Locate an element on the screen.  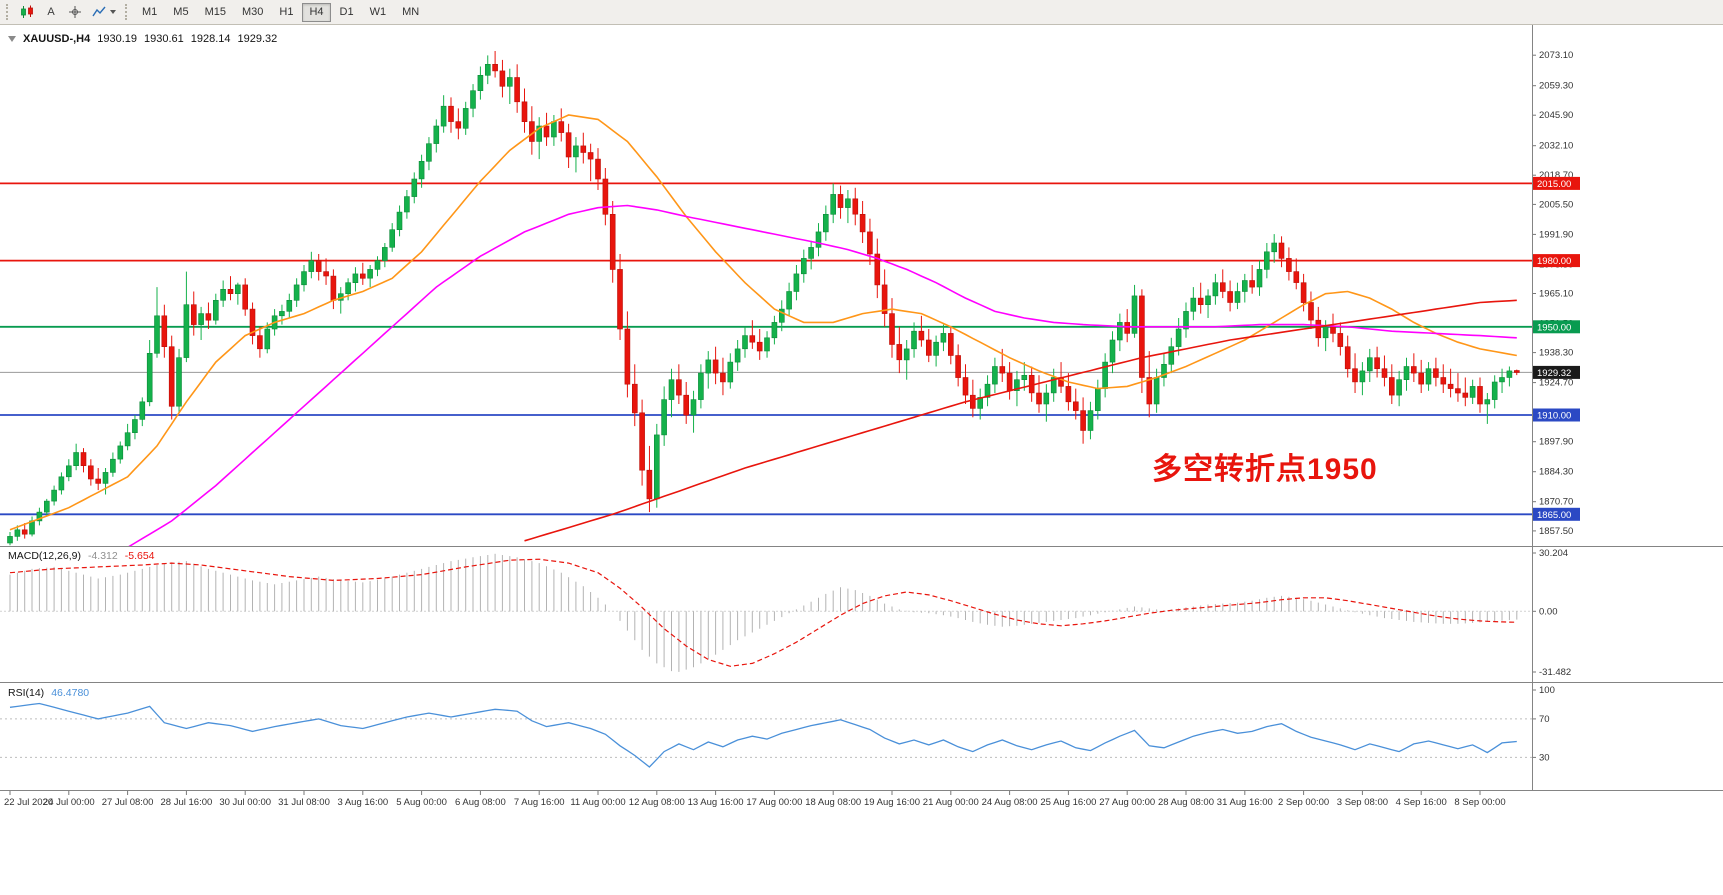
text-tool-button: A is located at coordinates (51, 12).